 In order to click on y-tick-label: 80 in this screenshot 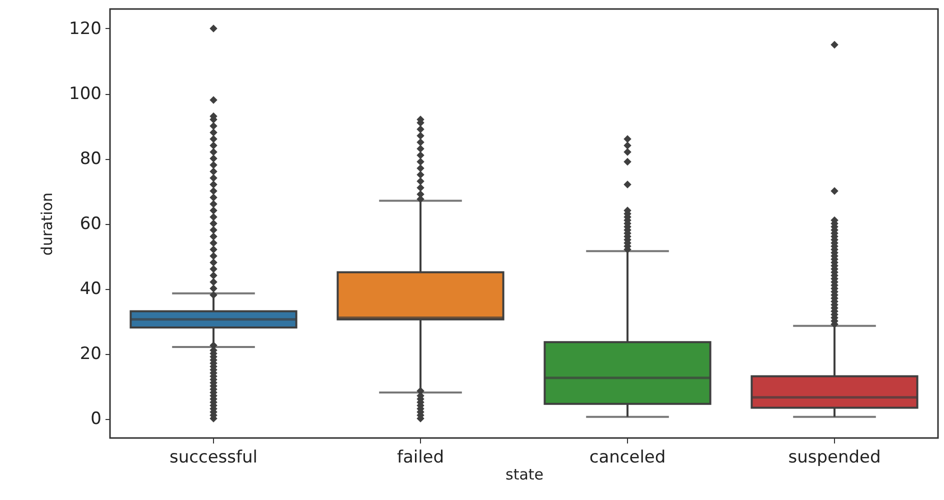, I will do `click(91, 159)`.